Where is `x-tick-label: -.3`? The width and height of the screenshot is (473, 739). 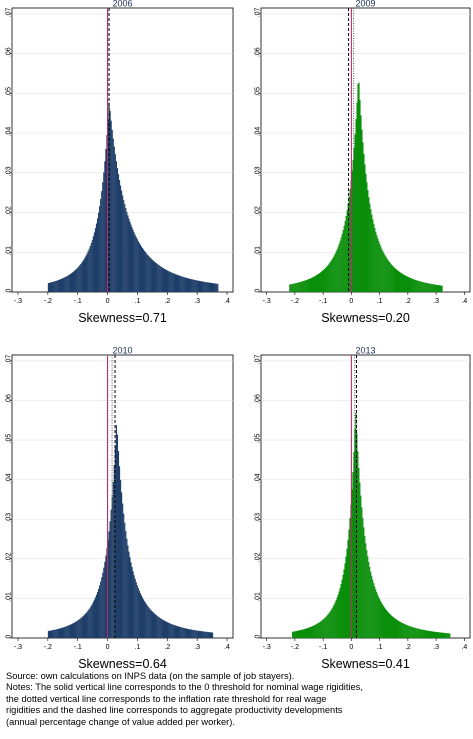 x-tick-label: -.3 is located at coordinates (267, 647).